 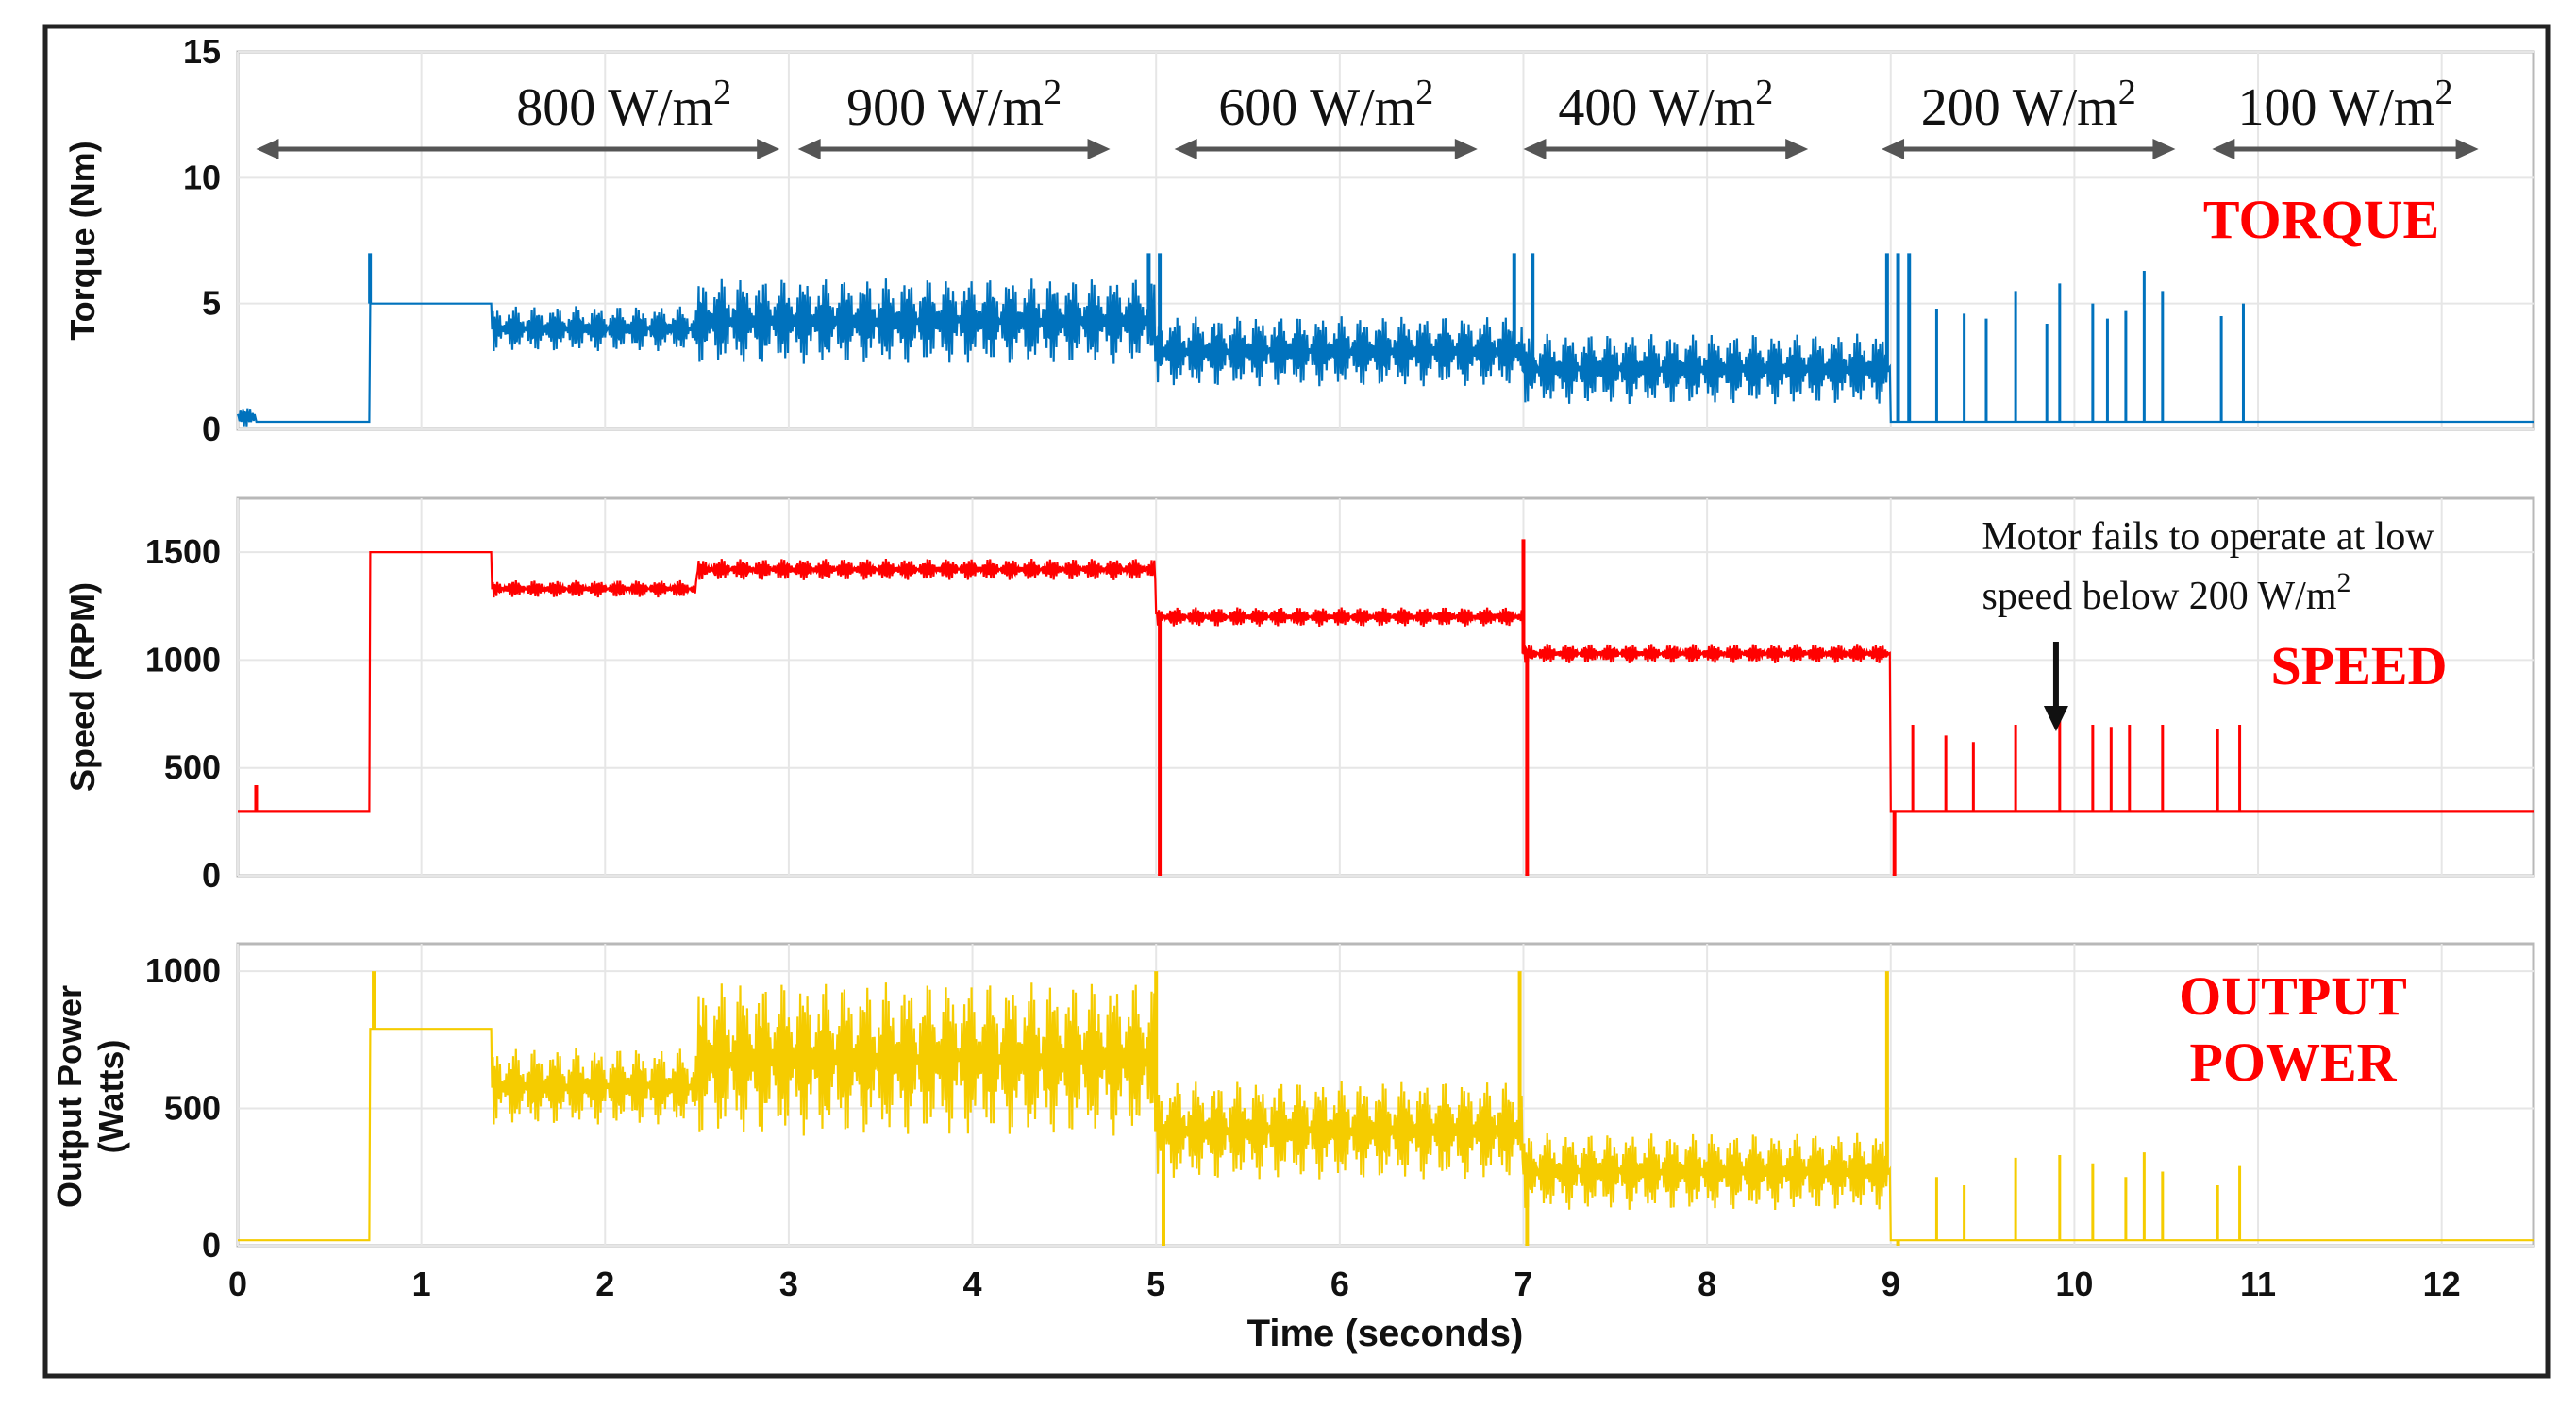 I want to click on x-tick-label: 12, so click(x=2442, y=1284).